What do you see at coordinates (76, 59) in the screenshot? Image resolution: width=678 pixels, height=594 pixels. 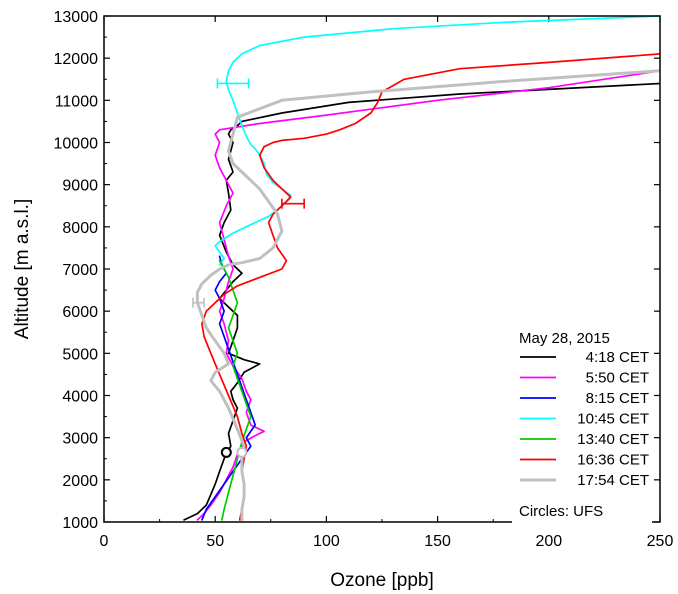 I see `y-tick-label: 12000` at bounding box center [76, 59].